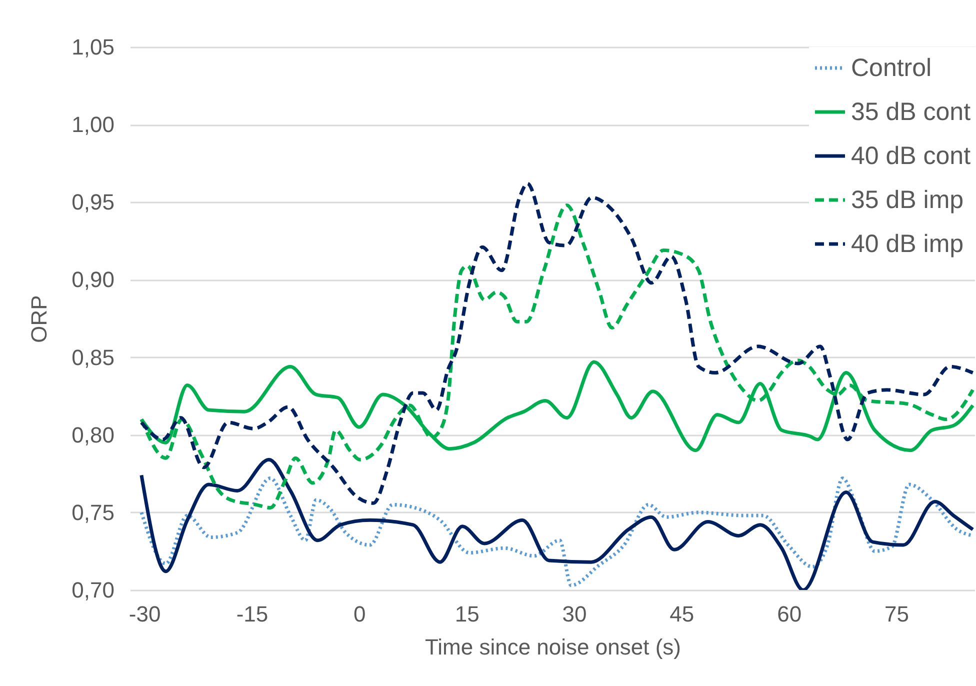 The width and height of the screenshot is (976, 686). Describe the element at coordinates (907, 200) in the screenshot. I see `legend-label: 35 dB imp` at that location.